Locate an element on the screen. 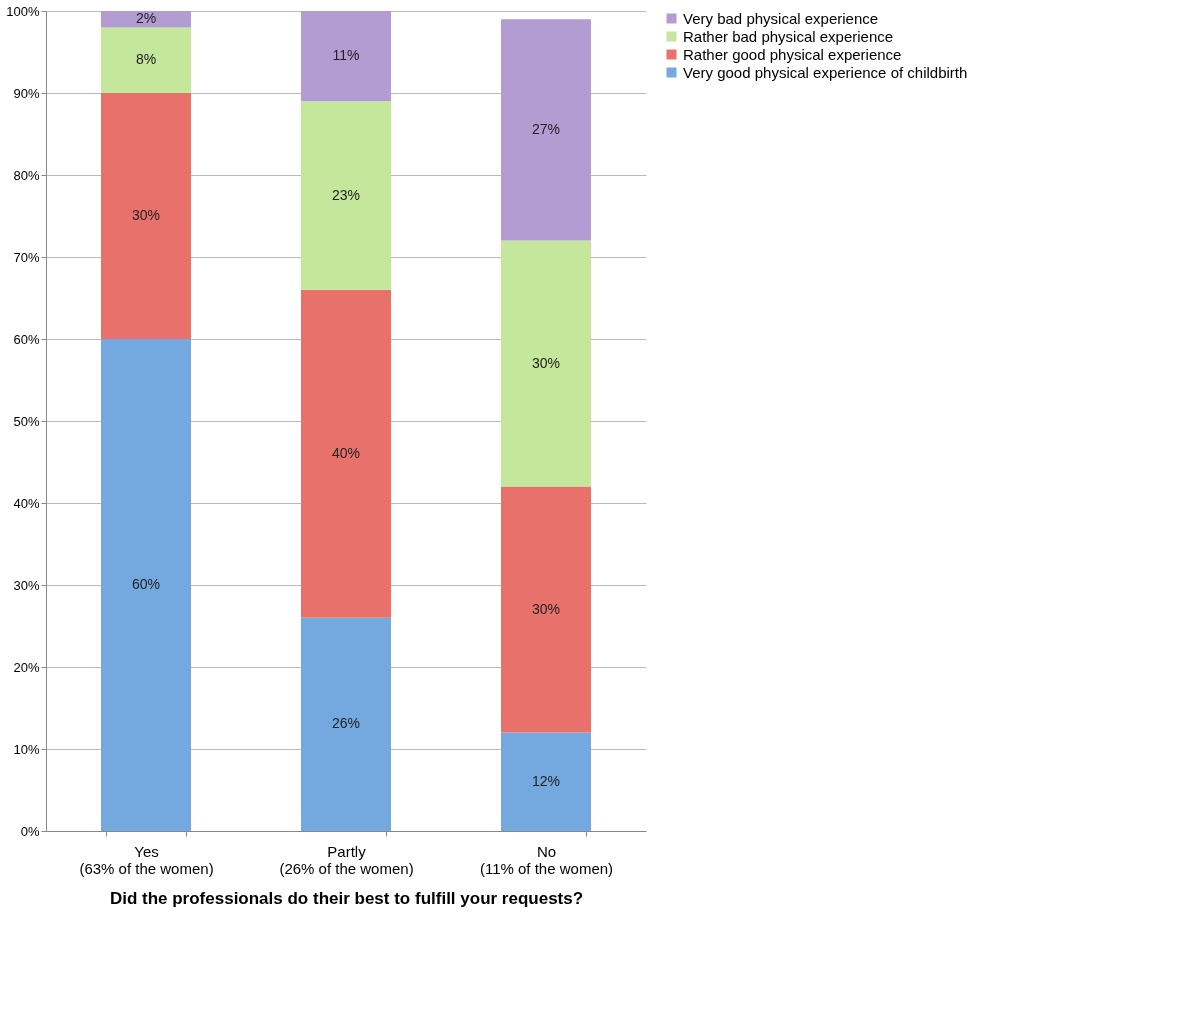 This screenshot has height=1013, width=1180. legend-label: Rather good physical experience is located at coordinates (792, 54).